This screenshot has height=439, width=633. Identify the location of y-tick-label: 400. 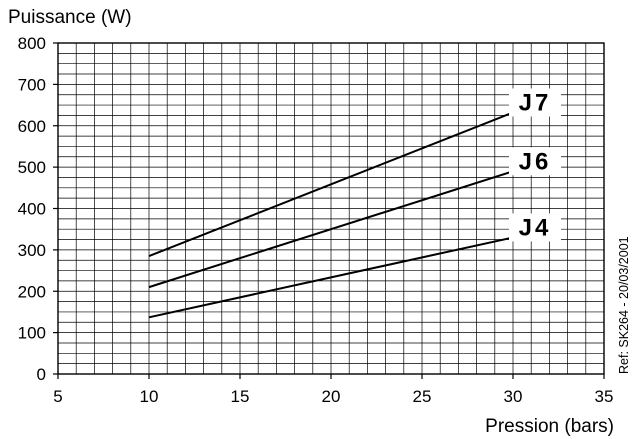
(32, 209).